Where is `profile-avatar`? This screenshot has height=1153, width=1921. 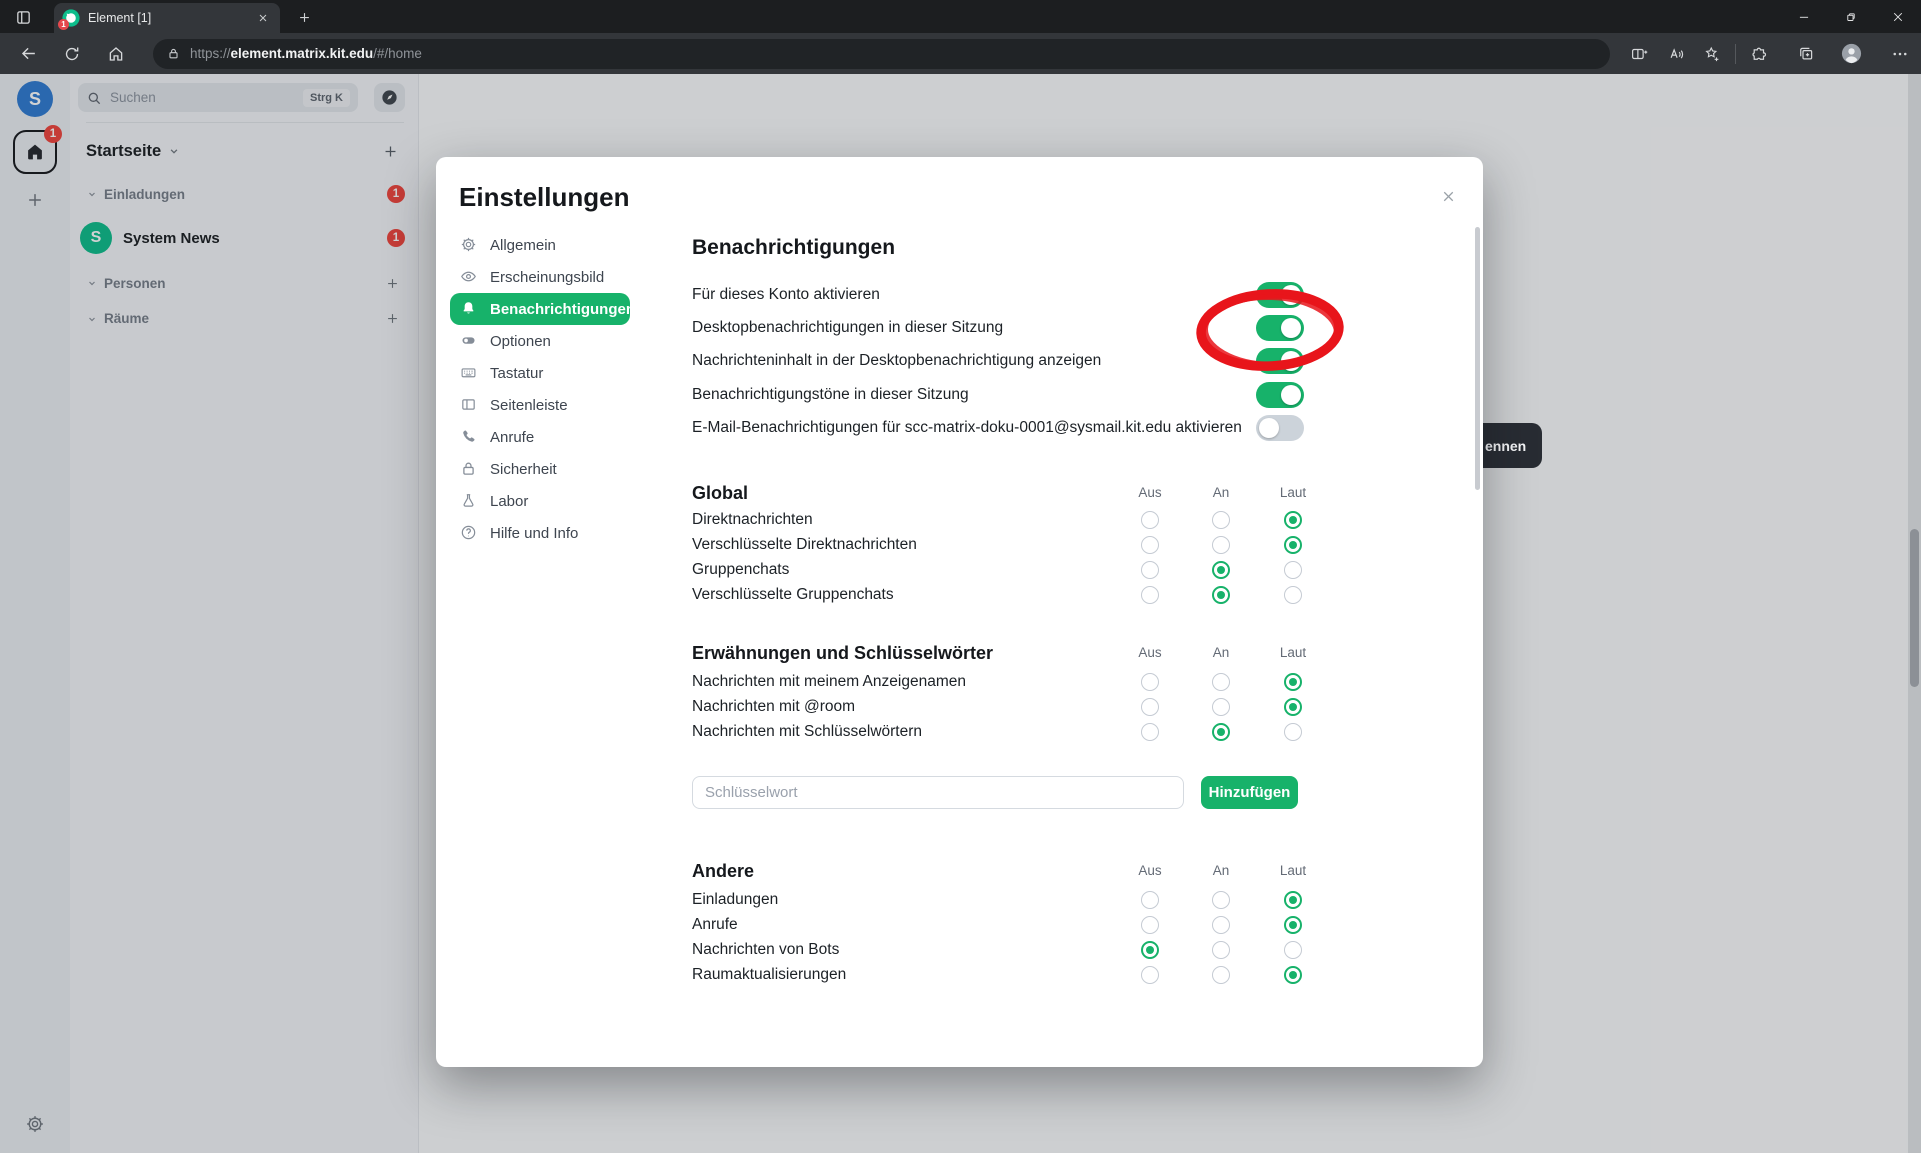 profile-avatar is located at coordinates (1851, 54).